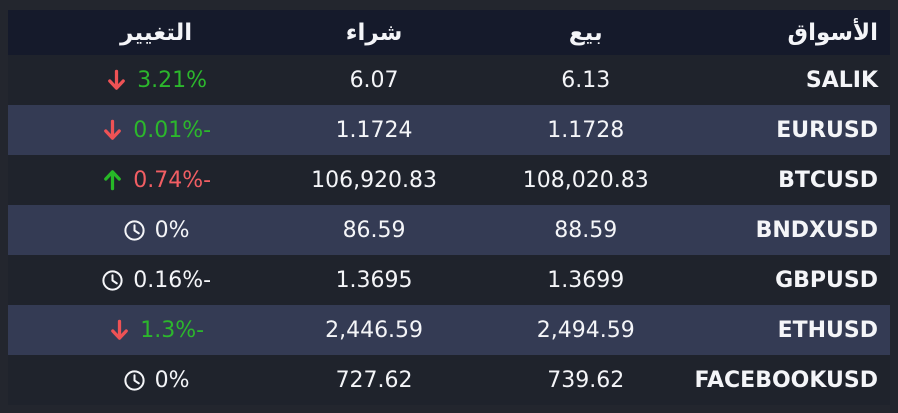 The image size is (898, 413). I want to click on market-name: FACEBOOKUSD, so click(786, 380).